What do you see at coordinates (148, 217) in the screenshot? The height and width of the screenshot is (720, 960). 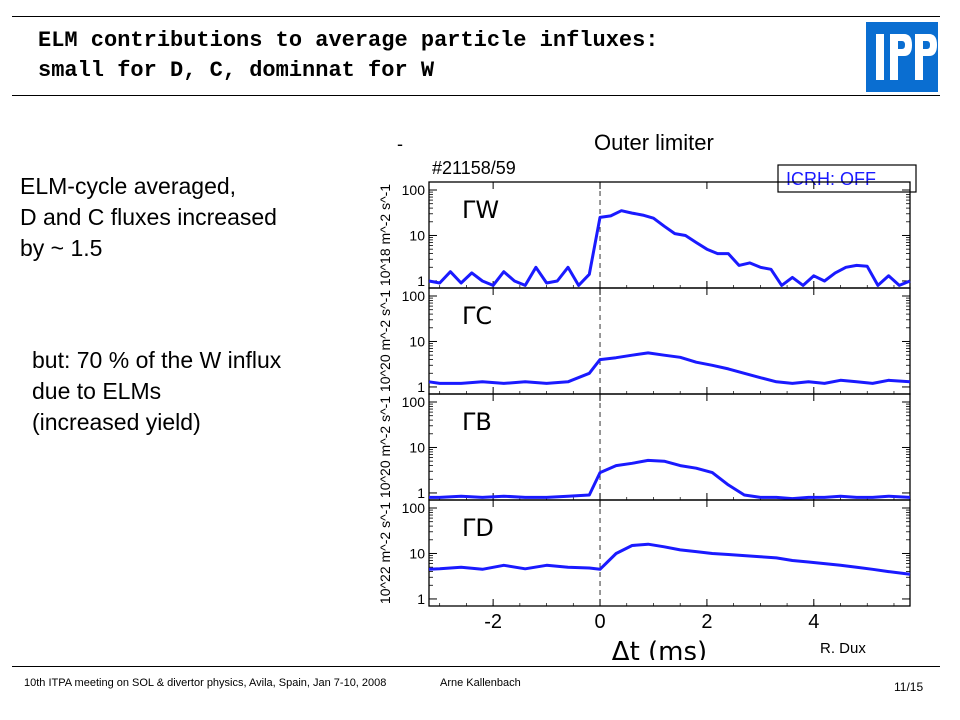 I see `text-line: D and C fluxes increased` at bounding box center [148, 217].